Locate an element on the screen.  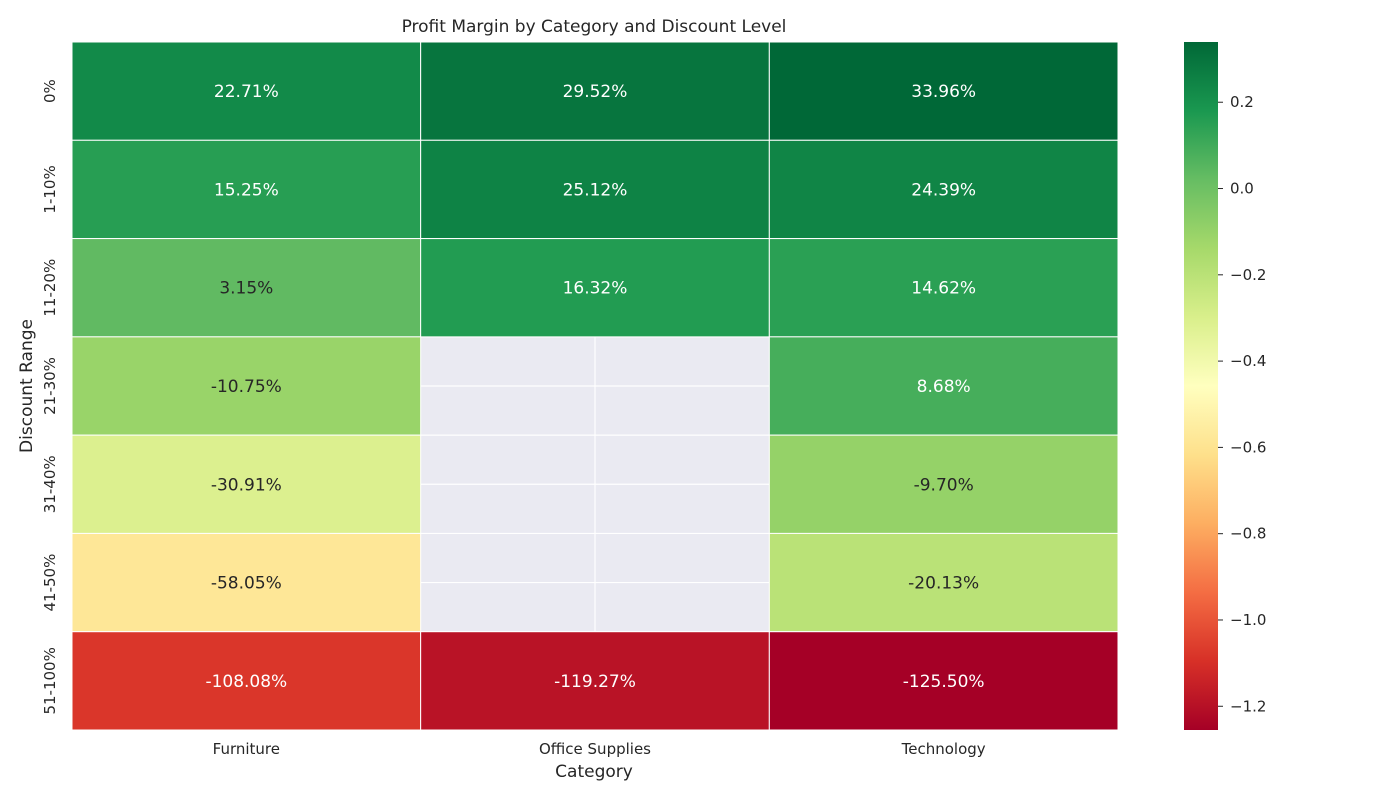
colorbar-tick-label: −0.6 is located at coordinates (1248, 447).